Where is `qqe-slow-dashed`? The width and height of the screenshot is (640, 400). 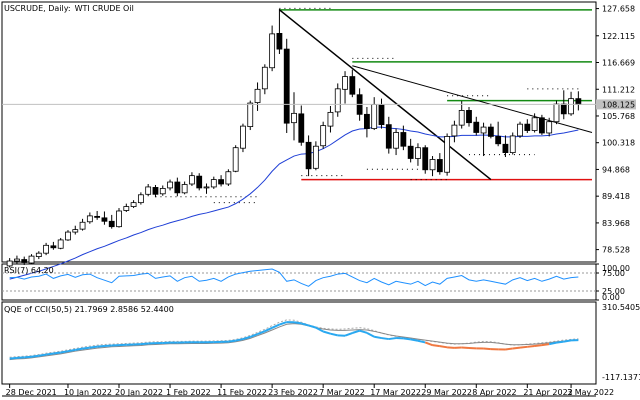 qqe-slow-dashed is located at coordinates (294, 338).